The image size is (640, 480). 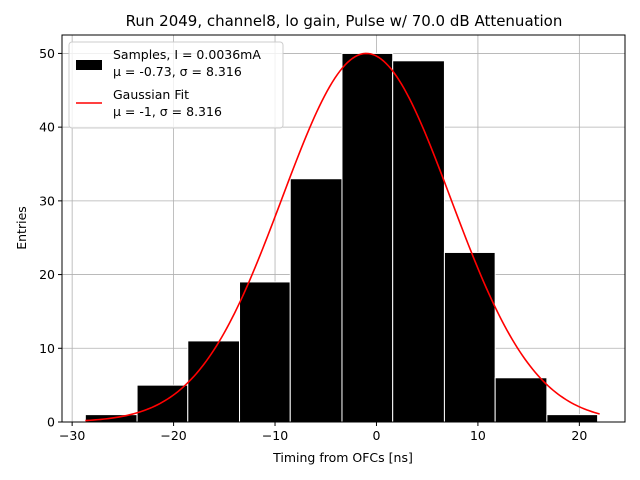 What do you see at coordinates (47, 127) in the screenshot?
I see `y-tick-label: 40` at bounding box center [47, 127].